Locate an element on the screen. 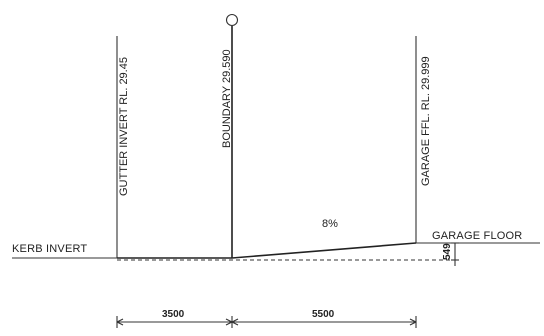  boundary-marker-icon is located at coordinates (232, 20).